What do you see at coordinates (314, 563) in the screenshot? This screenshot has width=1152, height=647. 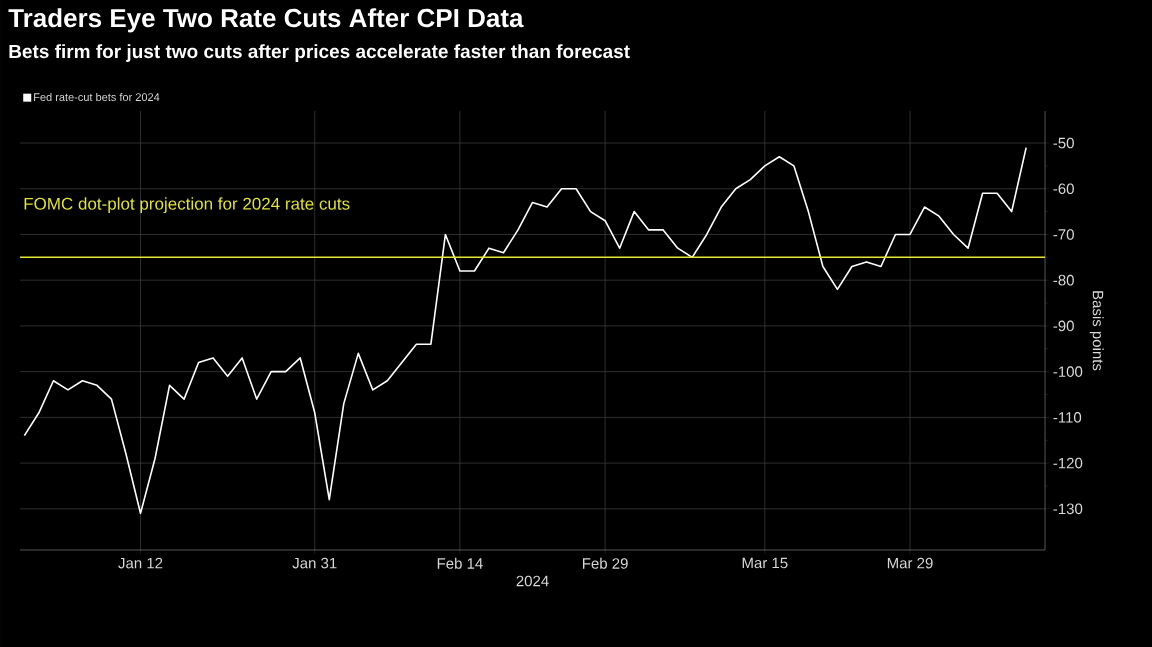 I see `x-tick-label: Jan 31` at bounding box center [314, 563].